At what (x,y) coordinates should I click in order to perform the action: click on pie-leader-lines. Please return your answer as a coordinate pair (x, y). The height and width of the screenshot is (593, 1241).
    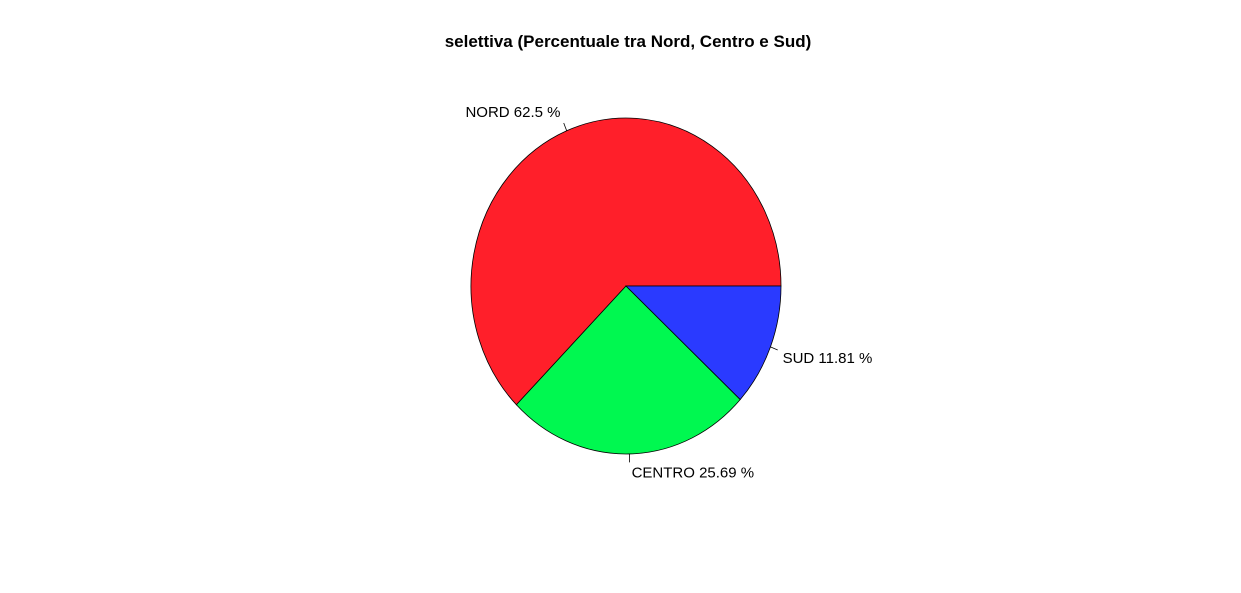
    Looking at the image, I should click on (670, 292).